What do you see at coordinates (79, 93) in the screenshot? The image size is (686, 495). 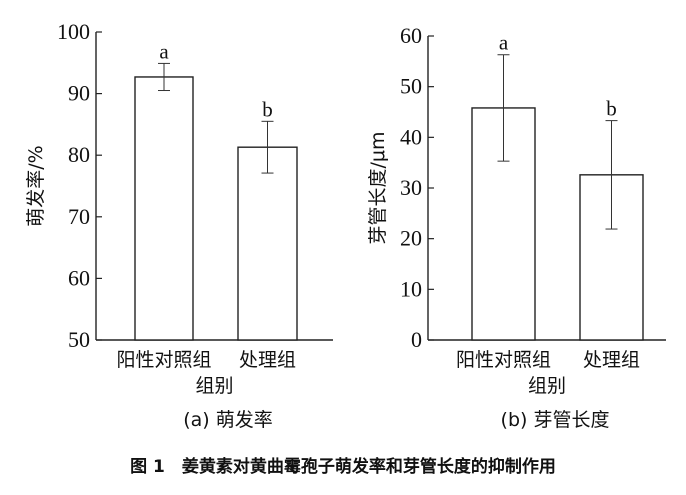 I see `y-tick-label: 90` at bounding box center [79, 93].